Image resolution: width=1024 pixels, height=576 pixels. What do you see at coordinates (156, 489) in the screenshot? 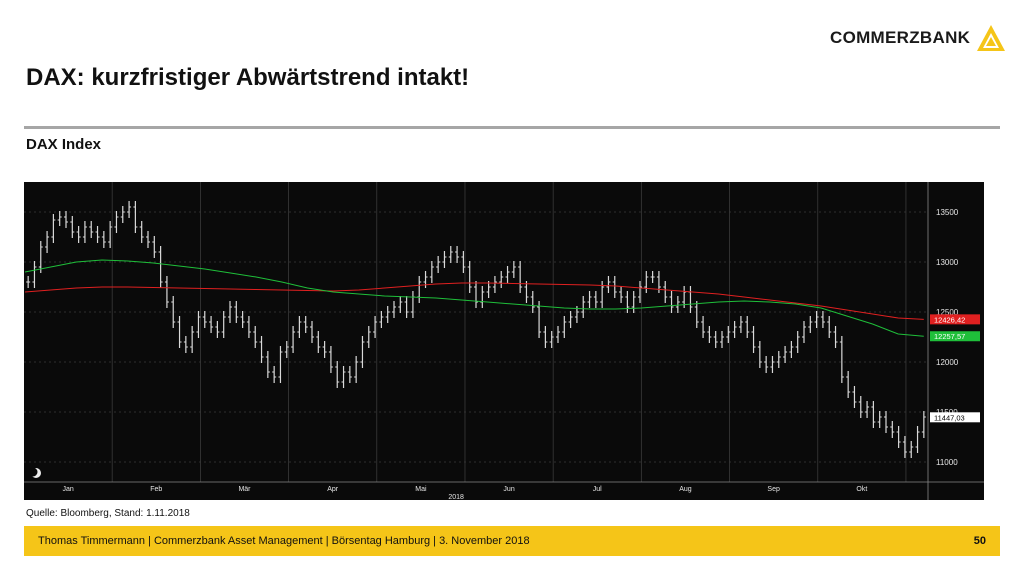
I see `x-tick-label: Feb` at bounding box center [156, 489].